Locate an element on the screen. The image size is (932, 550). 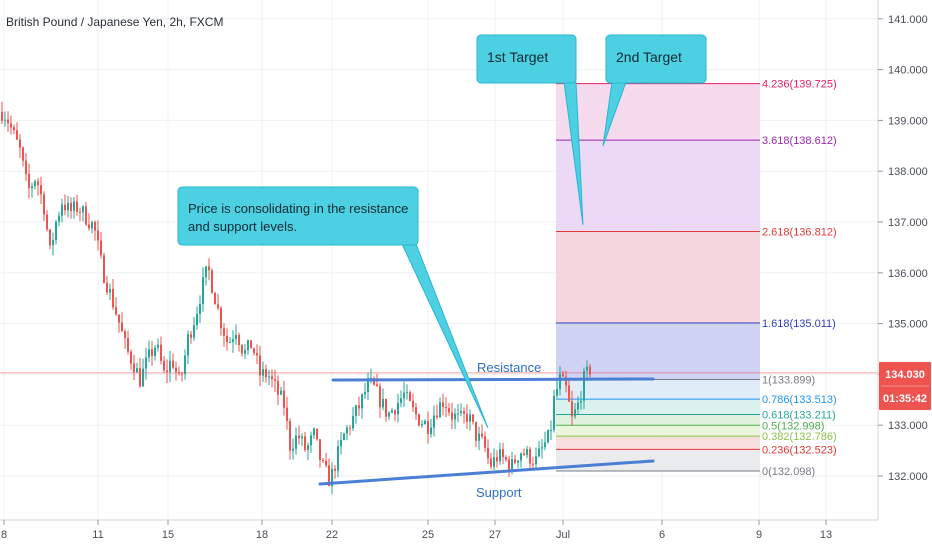
callout-line-1: Price is consolidating in the resistance is located at coordinates (298, 208).